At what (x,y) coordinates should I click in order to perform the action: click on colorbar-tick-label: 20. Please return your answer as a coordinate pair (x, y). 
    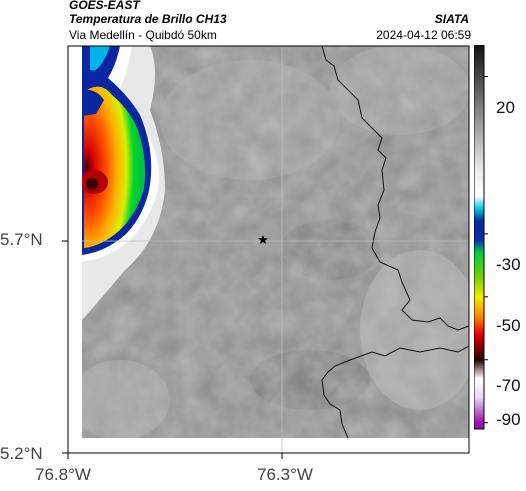
    Looking at the image, I should click on (505, 107).